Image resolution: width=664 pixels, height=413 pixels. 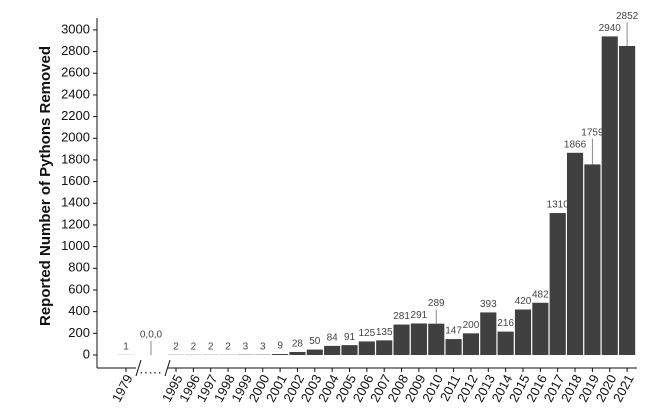 I want to click on y-tick-label: 200, so click(x=79, y=332).